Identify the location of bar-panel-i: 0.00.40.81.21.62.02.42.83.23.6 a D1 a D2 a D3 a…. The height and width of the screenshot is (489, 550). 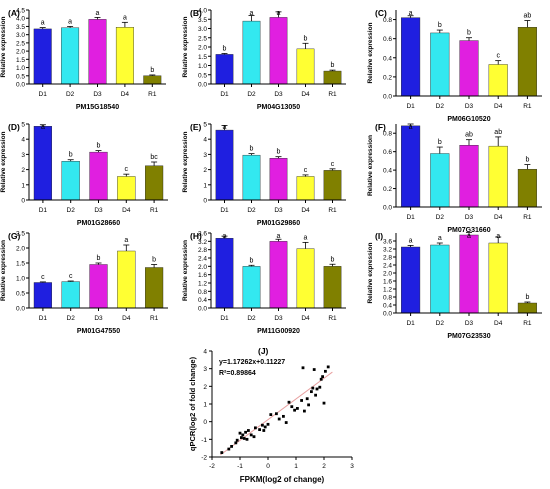
(454, 285).